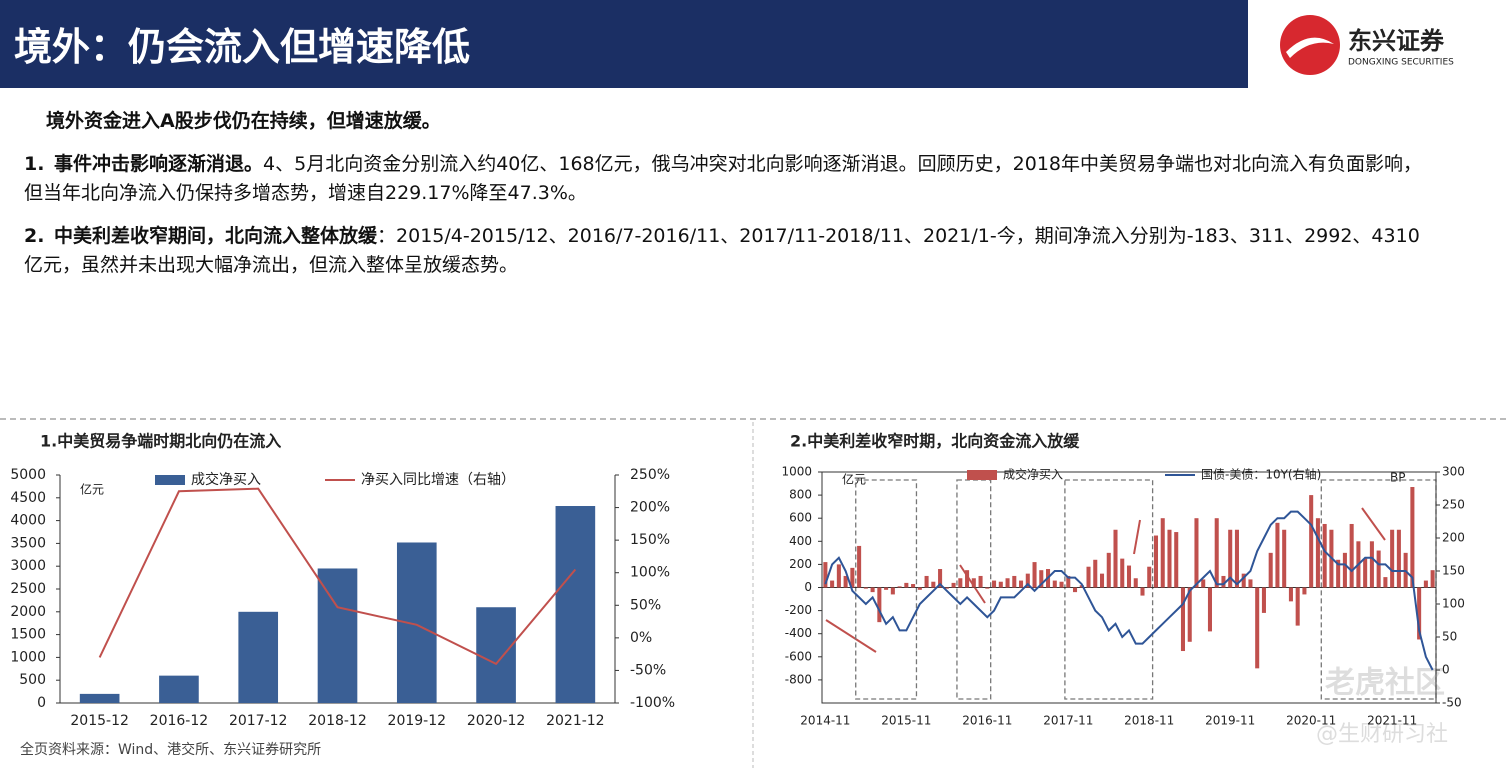  I want to click on y-tick-label: 2000, so click(28, 612).